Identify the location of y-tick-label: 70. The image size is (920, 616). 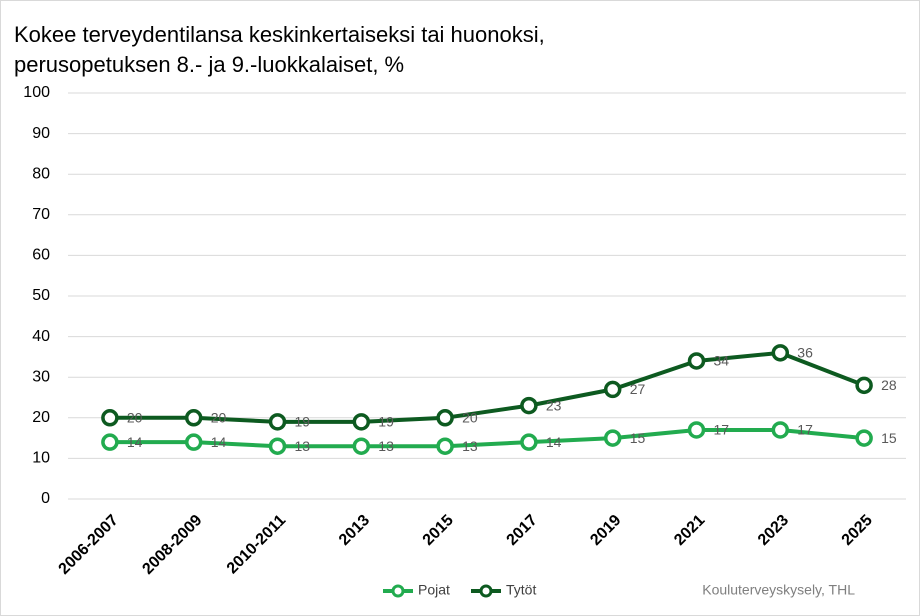
(41, 214).